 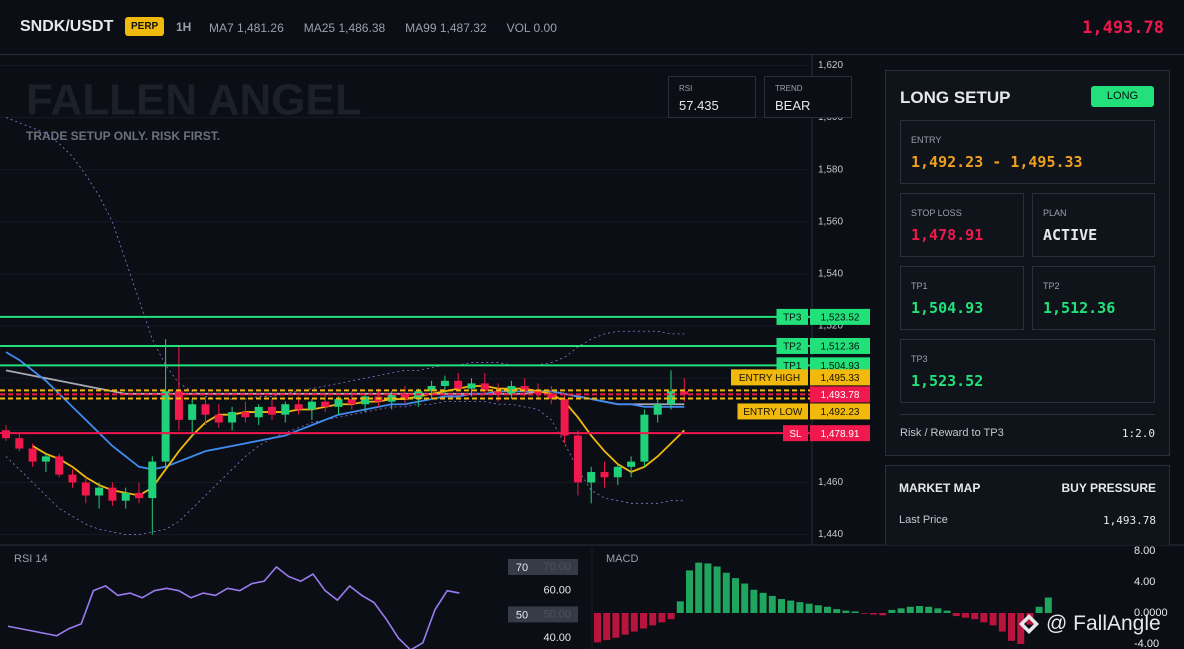 I want to click on y-tick-label: 0.0000, so click(x=1151, y=613).